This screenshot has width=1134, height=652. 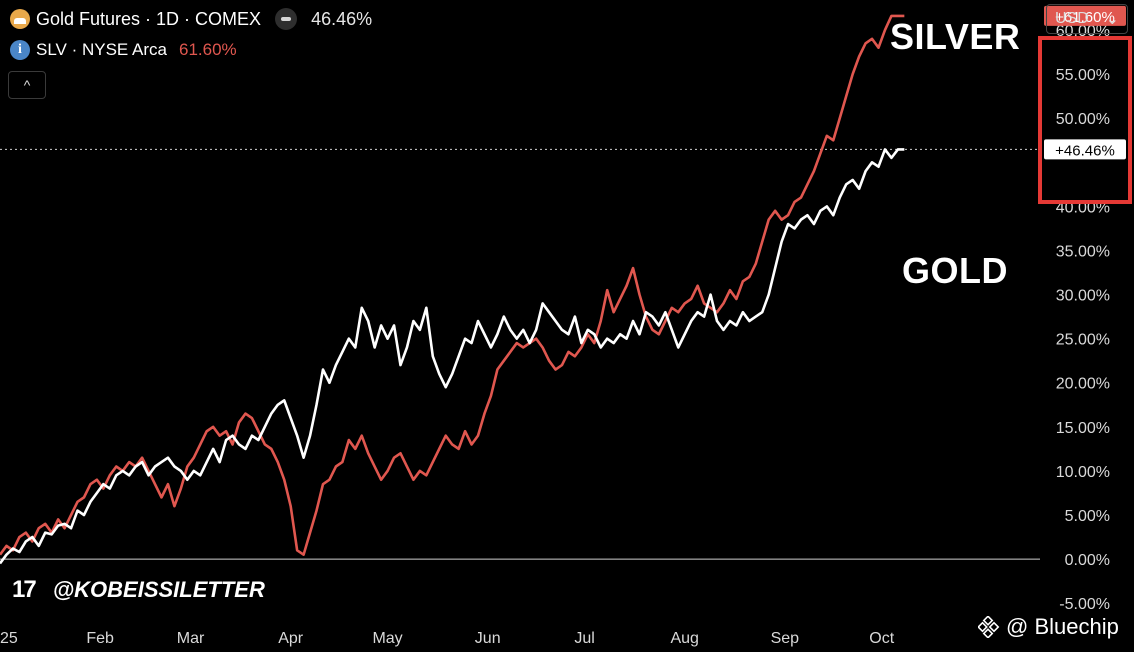 I want to click on info-icon: i, so click(x=20, y=50).